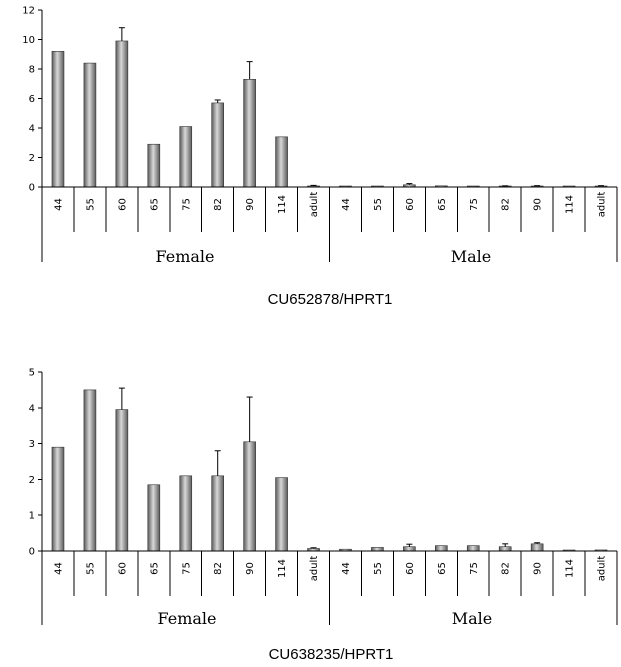  I want to click on y-axis: 0 1 2 3 4 5, so click(36, 463).